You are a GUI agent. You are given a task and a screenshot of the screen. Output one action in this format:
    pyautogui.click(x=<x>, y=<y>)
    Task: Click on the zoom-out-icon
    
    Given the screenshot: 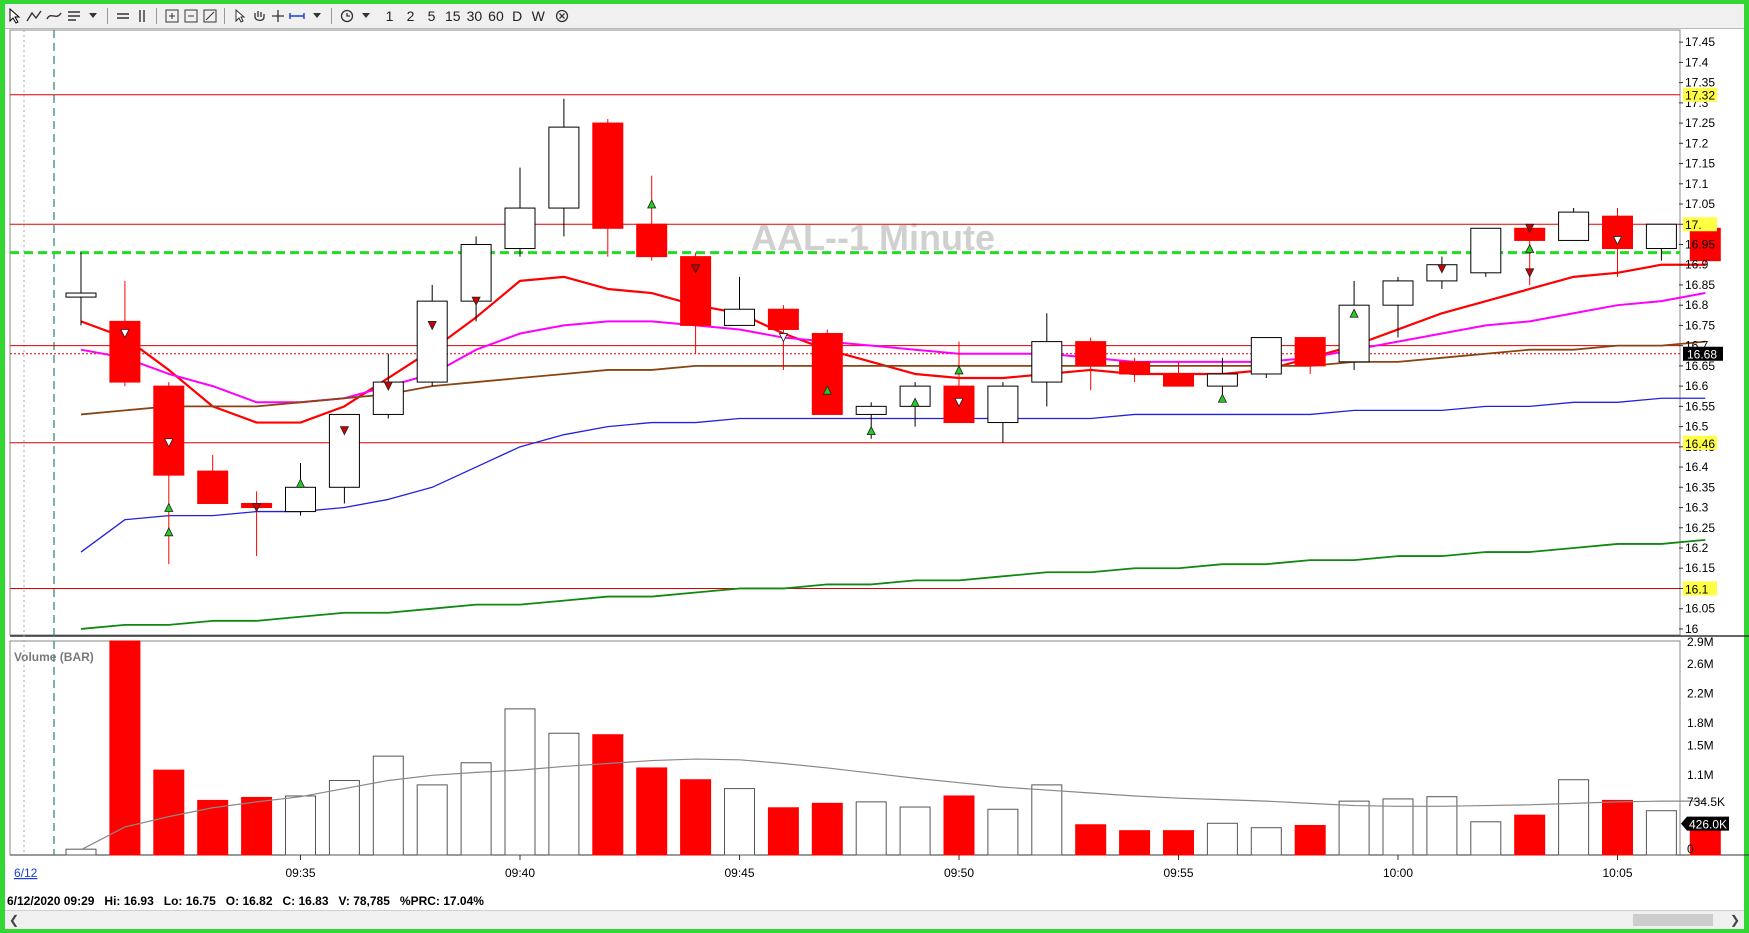 What is the action you would take?
    pyautogui.click(x=190, y=16)
    